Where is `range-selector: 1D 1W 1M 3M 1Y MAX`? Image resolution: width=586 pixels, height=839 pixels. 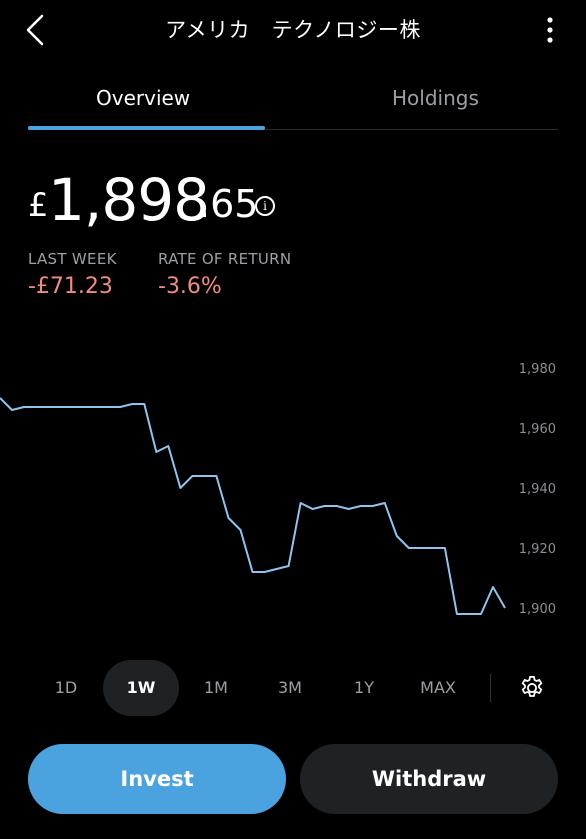 range-selector: 1D 1W 1M 3M 1Y MAX is located at coordinates (293, 688).